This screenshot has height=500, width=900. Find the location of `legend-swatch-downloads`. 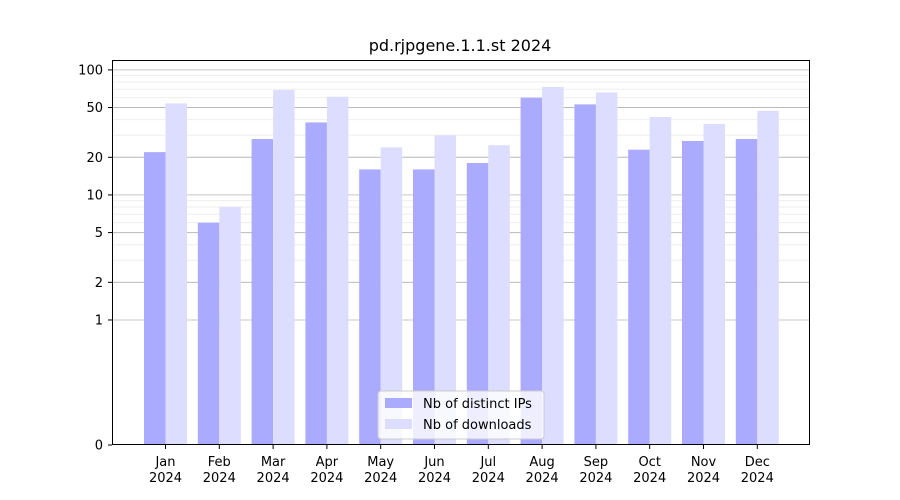

legend-swatch-downloads is located at coordinates (398, 424).